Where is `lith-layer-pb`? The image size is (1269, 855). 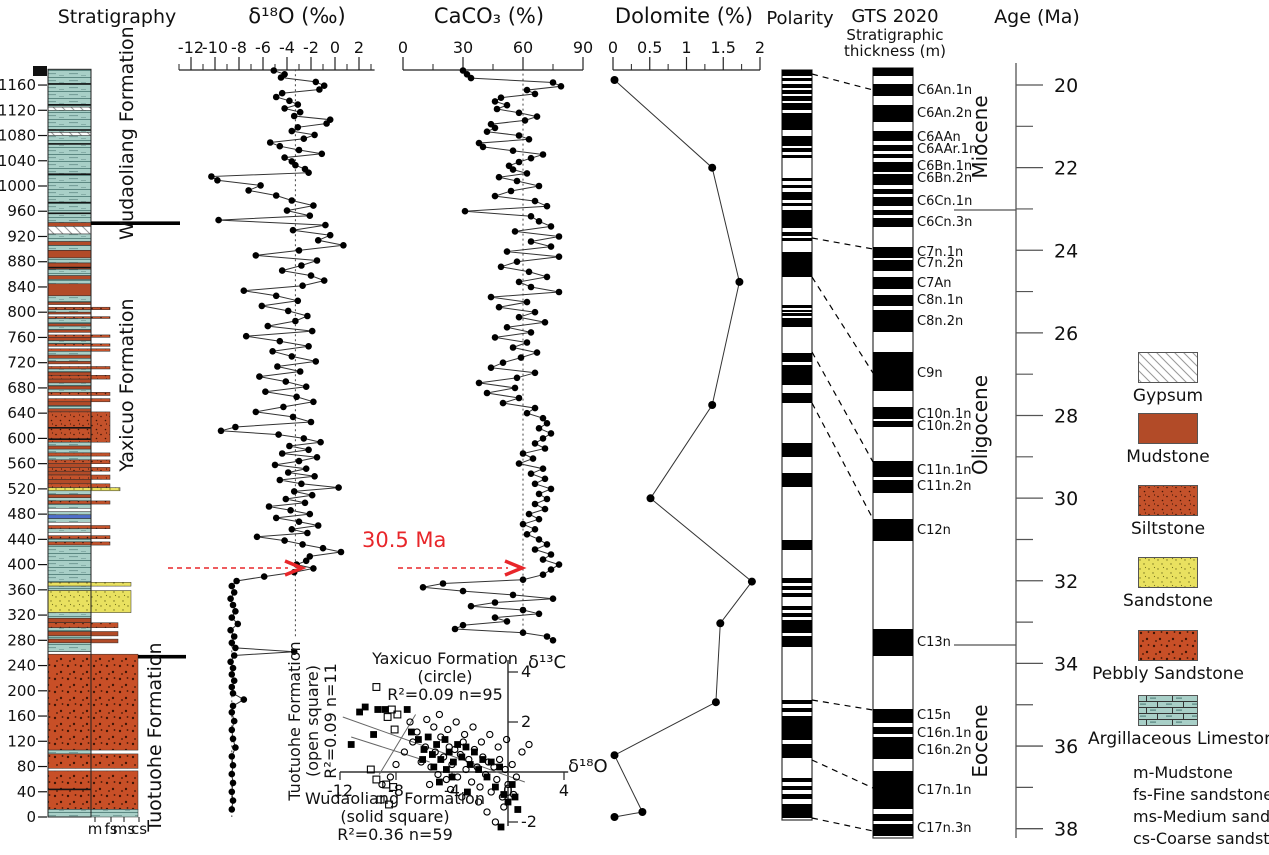 lith-layer-pb is located at coordinates (93, 702).